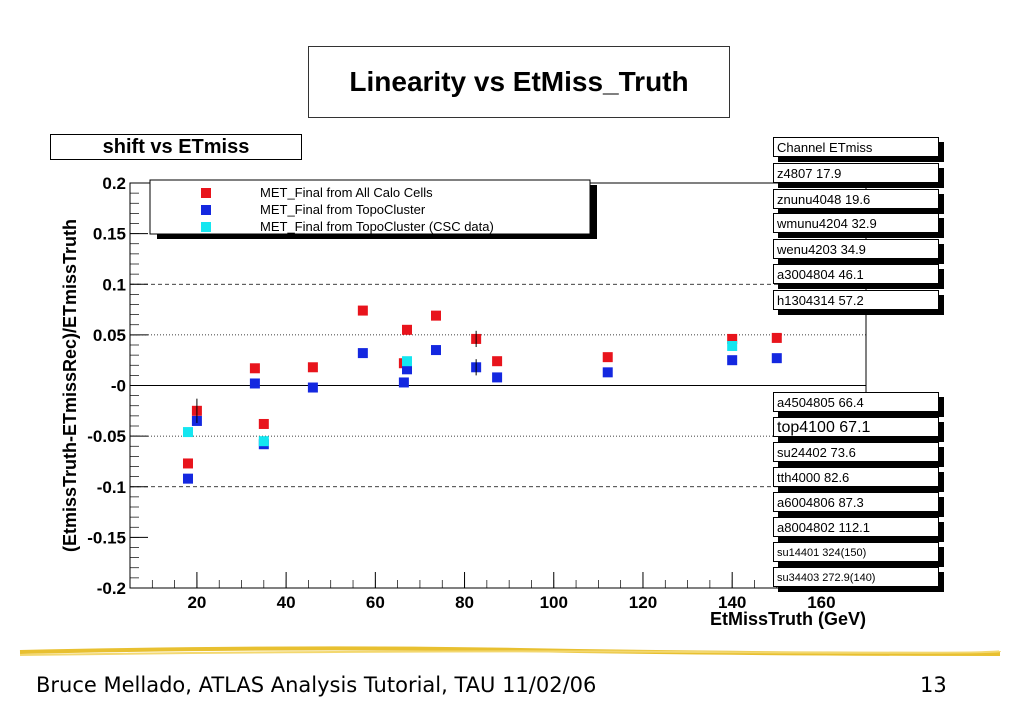 This screenshot has height=708, width=1023. What do you see at coordinates (109, 335) in the screenshot?
I see `y-tick-label: 0.05` at bounding box center [109, 335].